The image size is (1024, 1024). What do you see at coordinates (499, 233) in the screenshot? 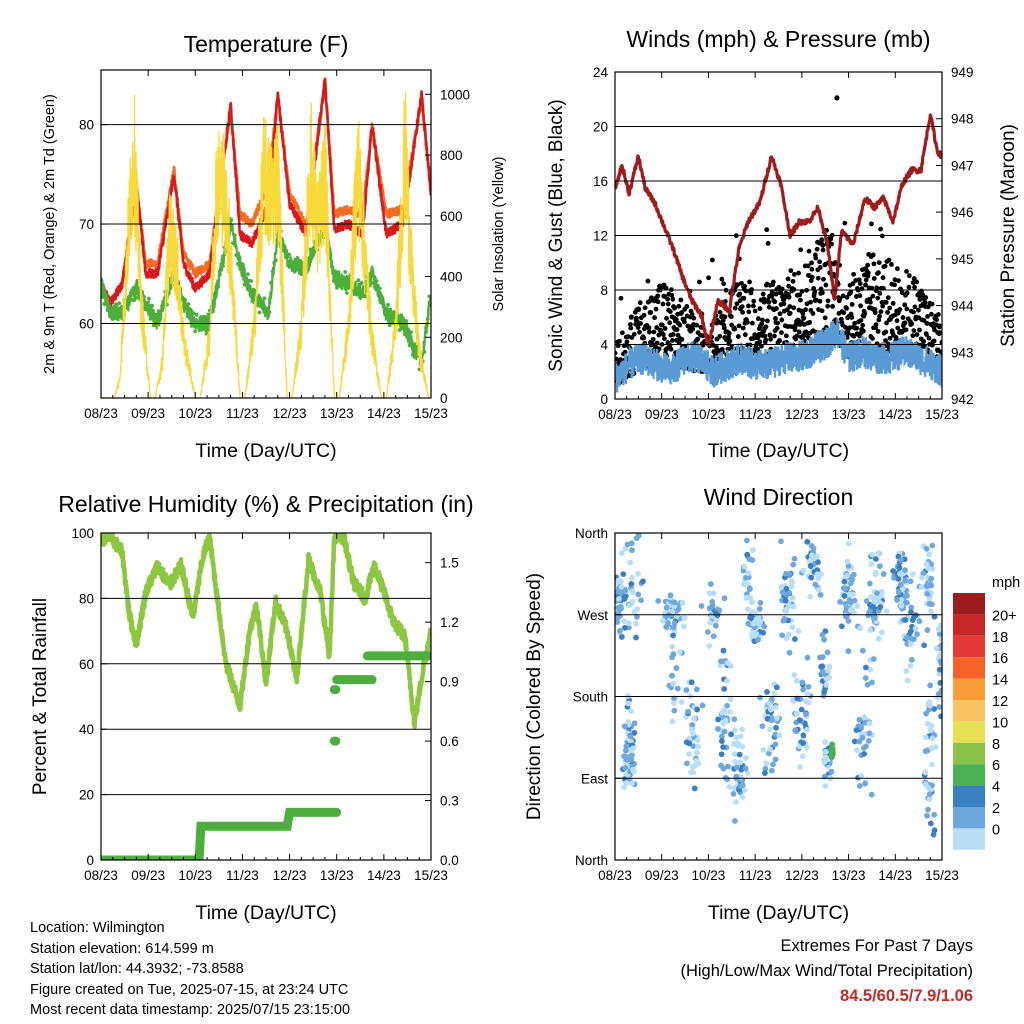
I see `y2-axis-label: Solar Insolation (Yellow)` at bounding box center [499, 233].